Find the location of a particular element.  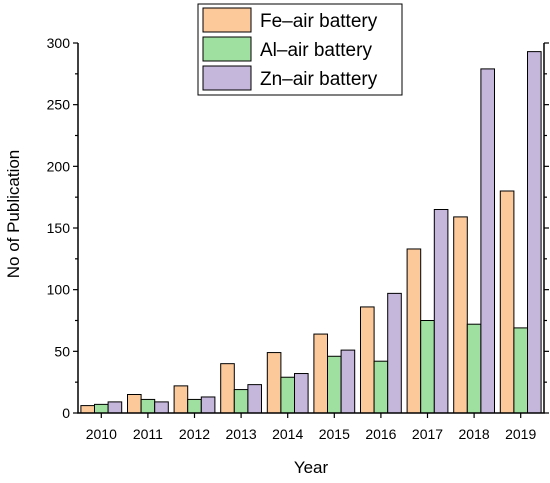

legend-label-fe: Fe–air battery is located at coordinates (319, 21).